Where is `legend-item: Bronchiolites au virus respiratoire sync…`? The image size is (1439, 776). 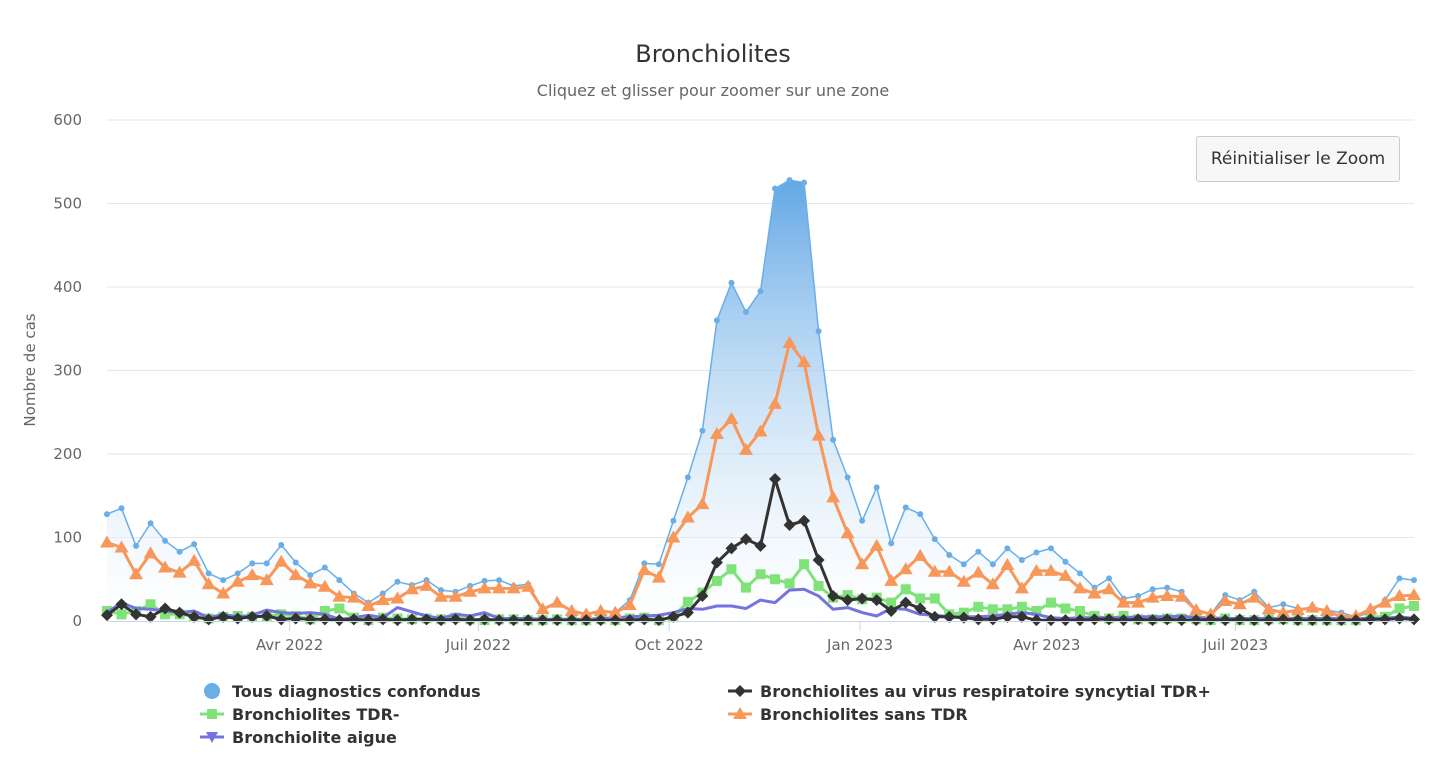 legend-item: Bronchiolites au virus respiratoire sync… is located at coordinates (969, 691).